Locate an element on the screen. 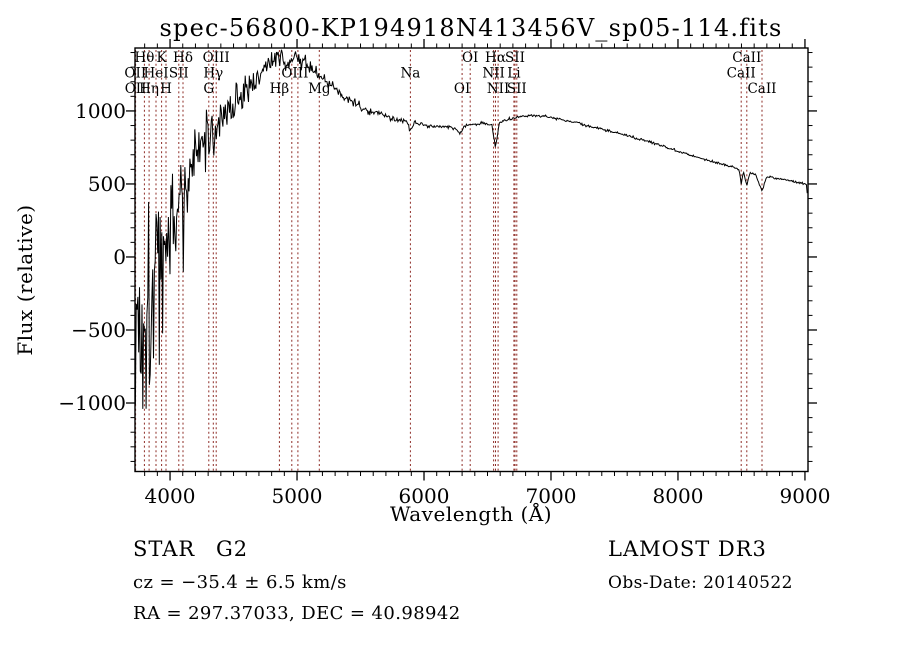 This screenshot has width=900, height=649. marker-label: Hβ is located at coordinates (280, 89).